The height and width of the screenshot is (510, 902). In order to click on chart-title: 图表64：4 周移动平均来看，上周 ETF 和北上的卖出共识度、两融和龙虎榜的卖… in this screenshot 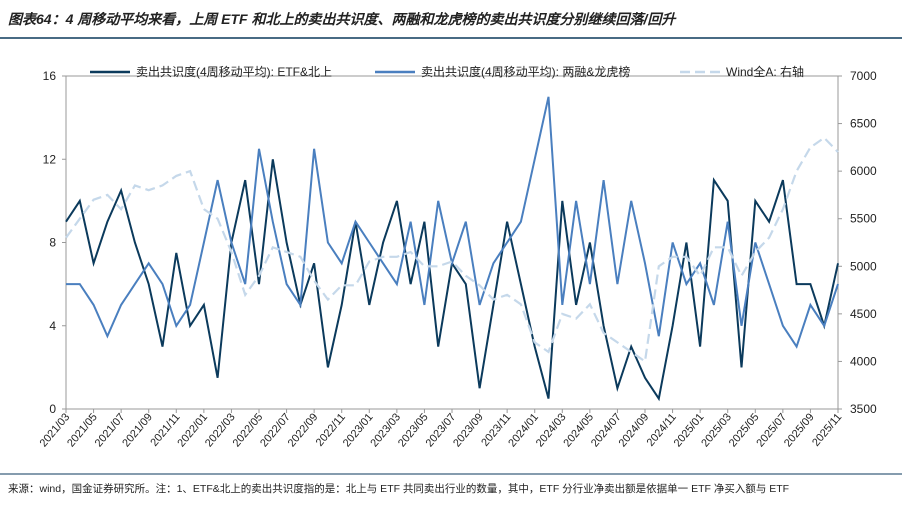, I will do `click(342, 19)`.